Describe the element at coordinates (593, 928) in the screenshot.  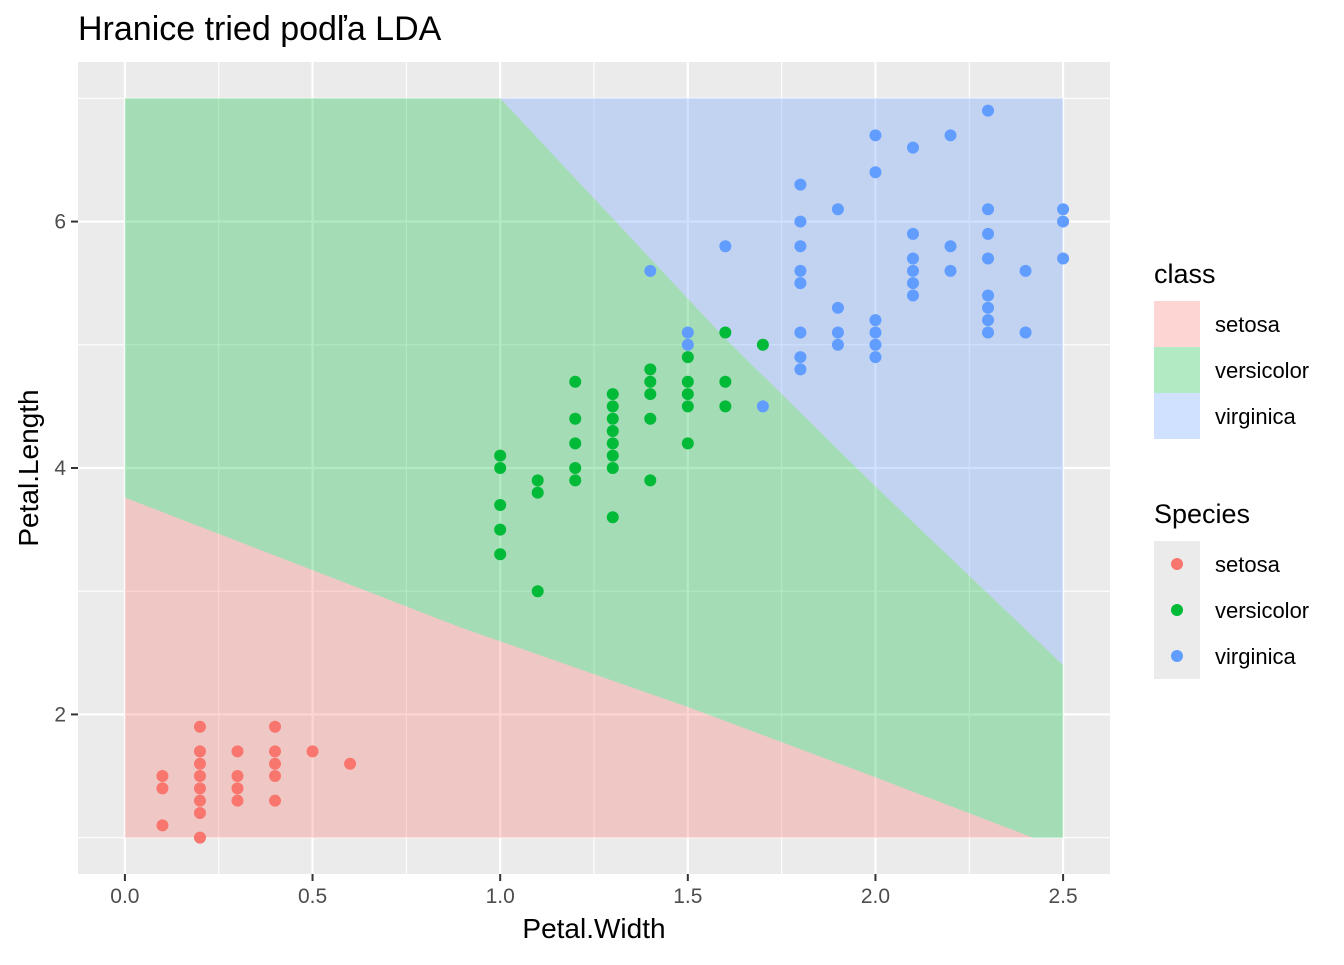
I see `x-axis-label: Petal.Width` at that location.